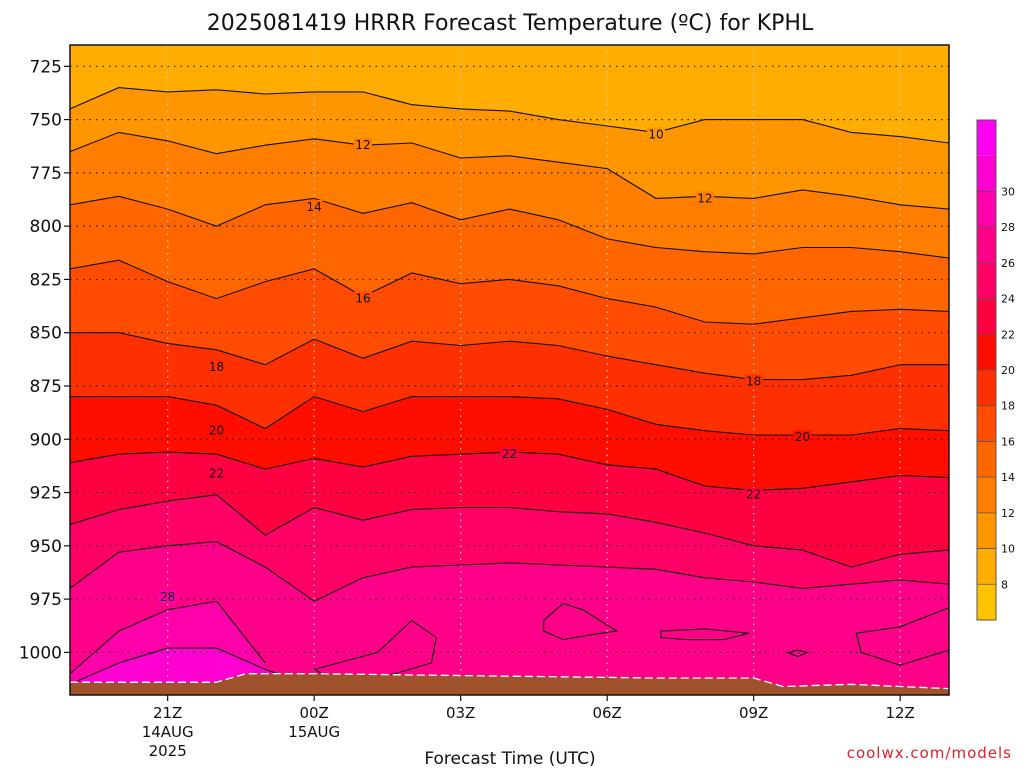 Image resolution: width=1024 pixels, height=768 pixels. Describe the element at coordinates (1008, 263) in the screenshot. I see `colorbar-label: 26` at that location.